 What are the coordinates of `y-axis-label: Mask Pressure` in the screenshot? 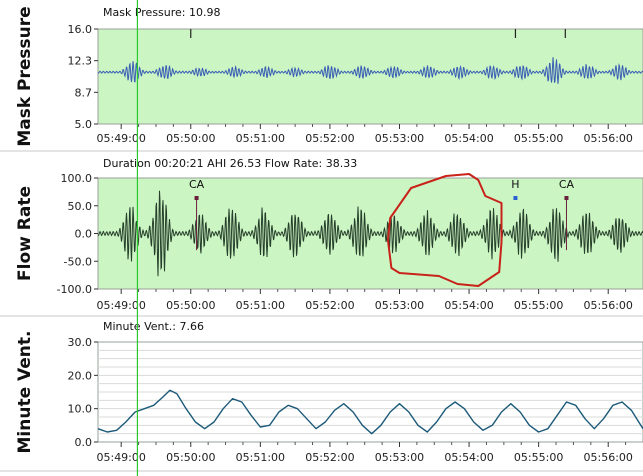 It's located at (25, 76).